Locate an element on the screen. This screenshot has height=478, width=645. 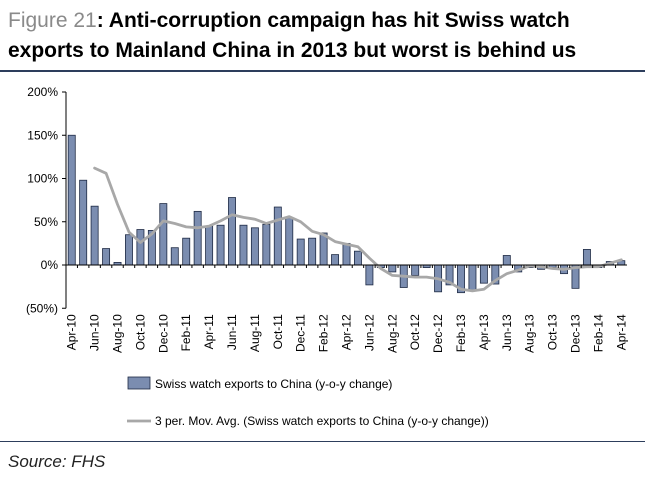
y-tick-label: 50% is located at coordinates (46, 222).